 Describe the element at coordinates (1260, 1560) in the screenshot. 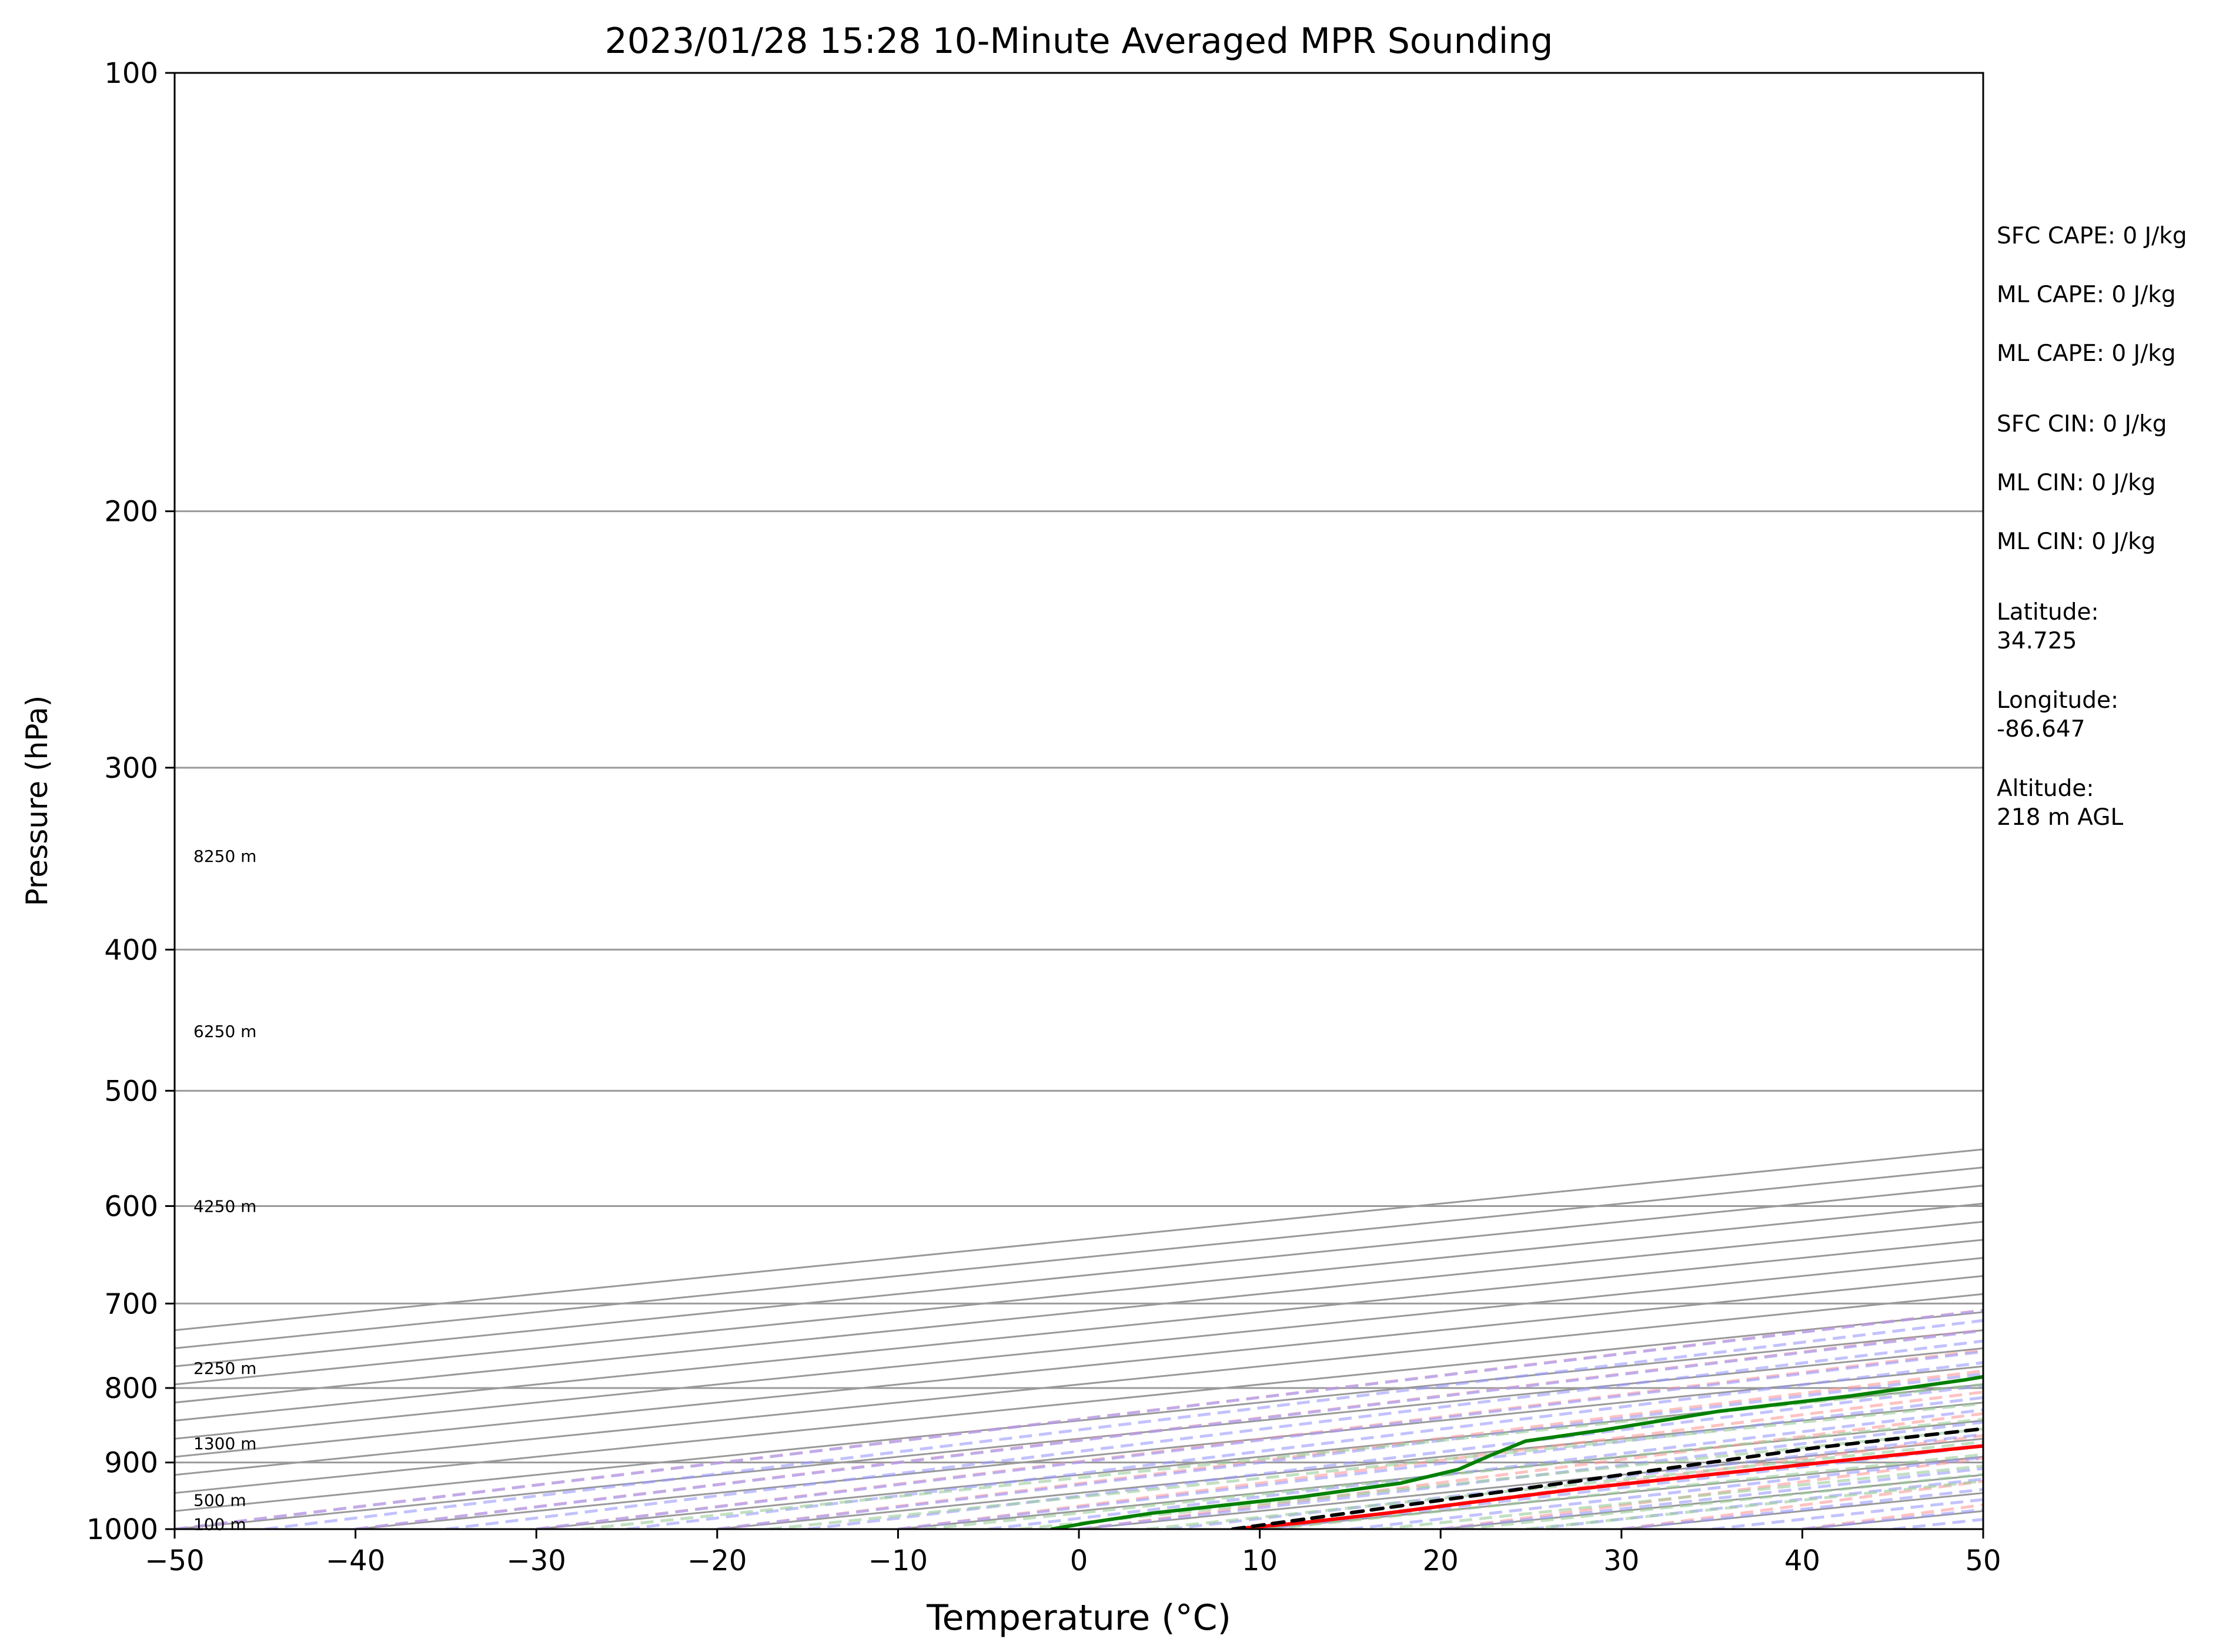

I see `x-tick-label: 10` at that location.